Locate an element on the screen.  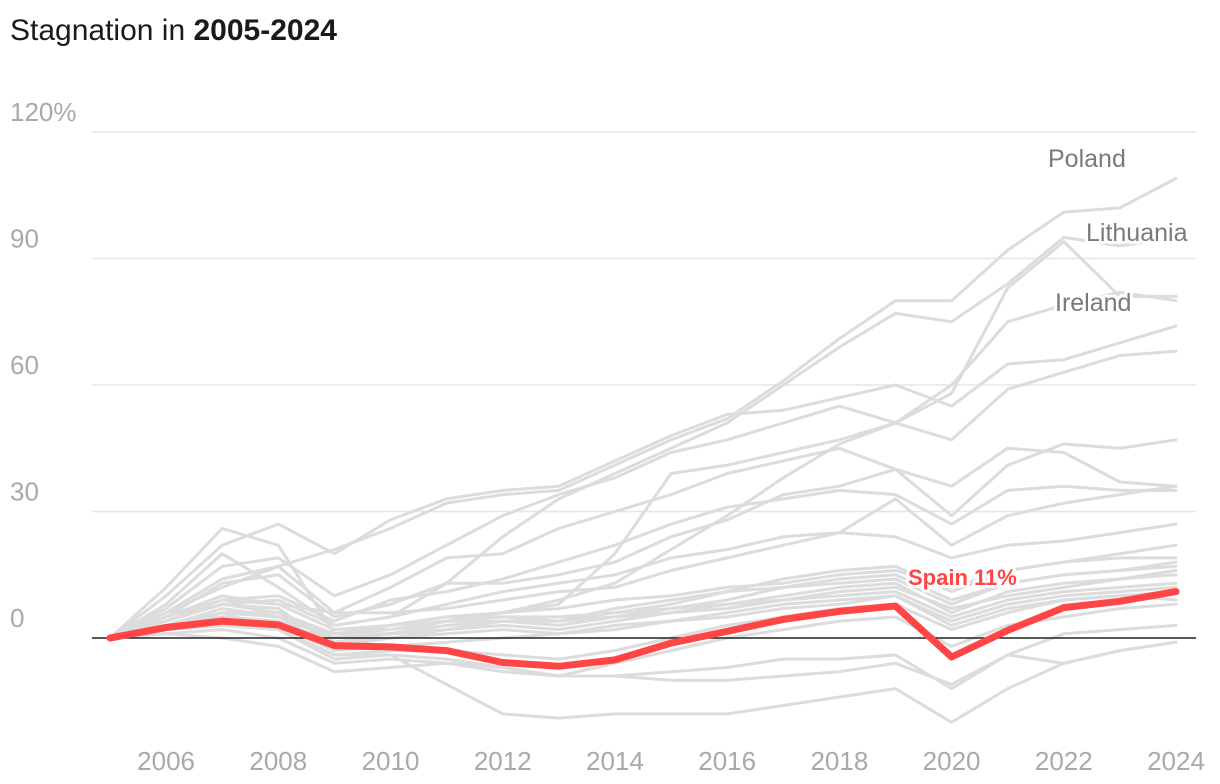
x-tick-label-2014: 2014 is located at coordinates (615, 761).